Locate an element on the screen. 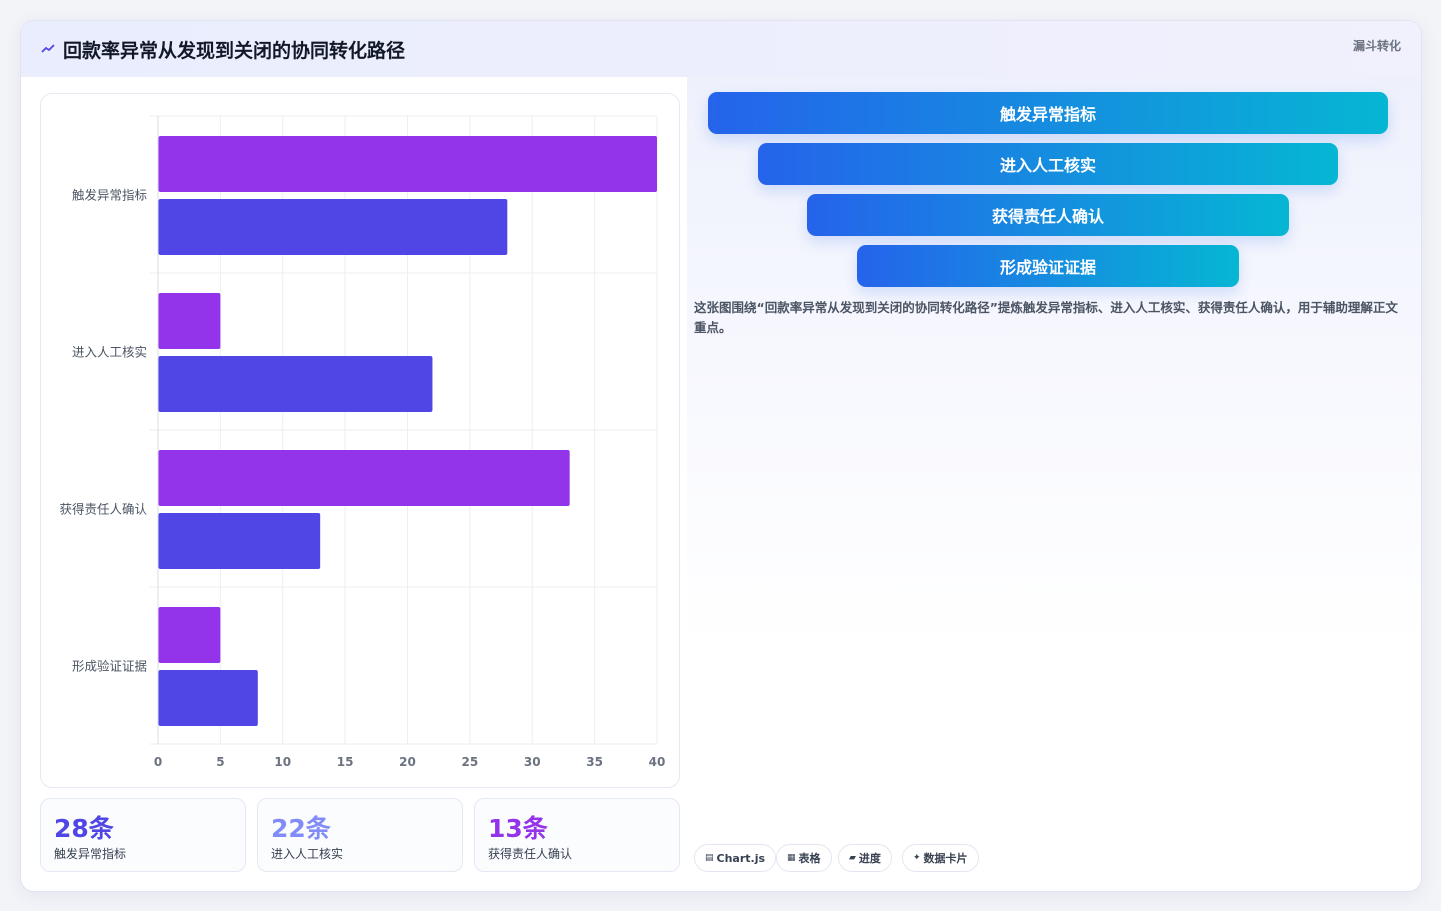  chip-label: 数据卡片 is located at coordinates (945, 858).